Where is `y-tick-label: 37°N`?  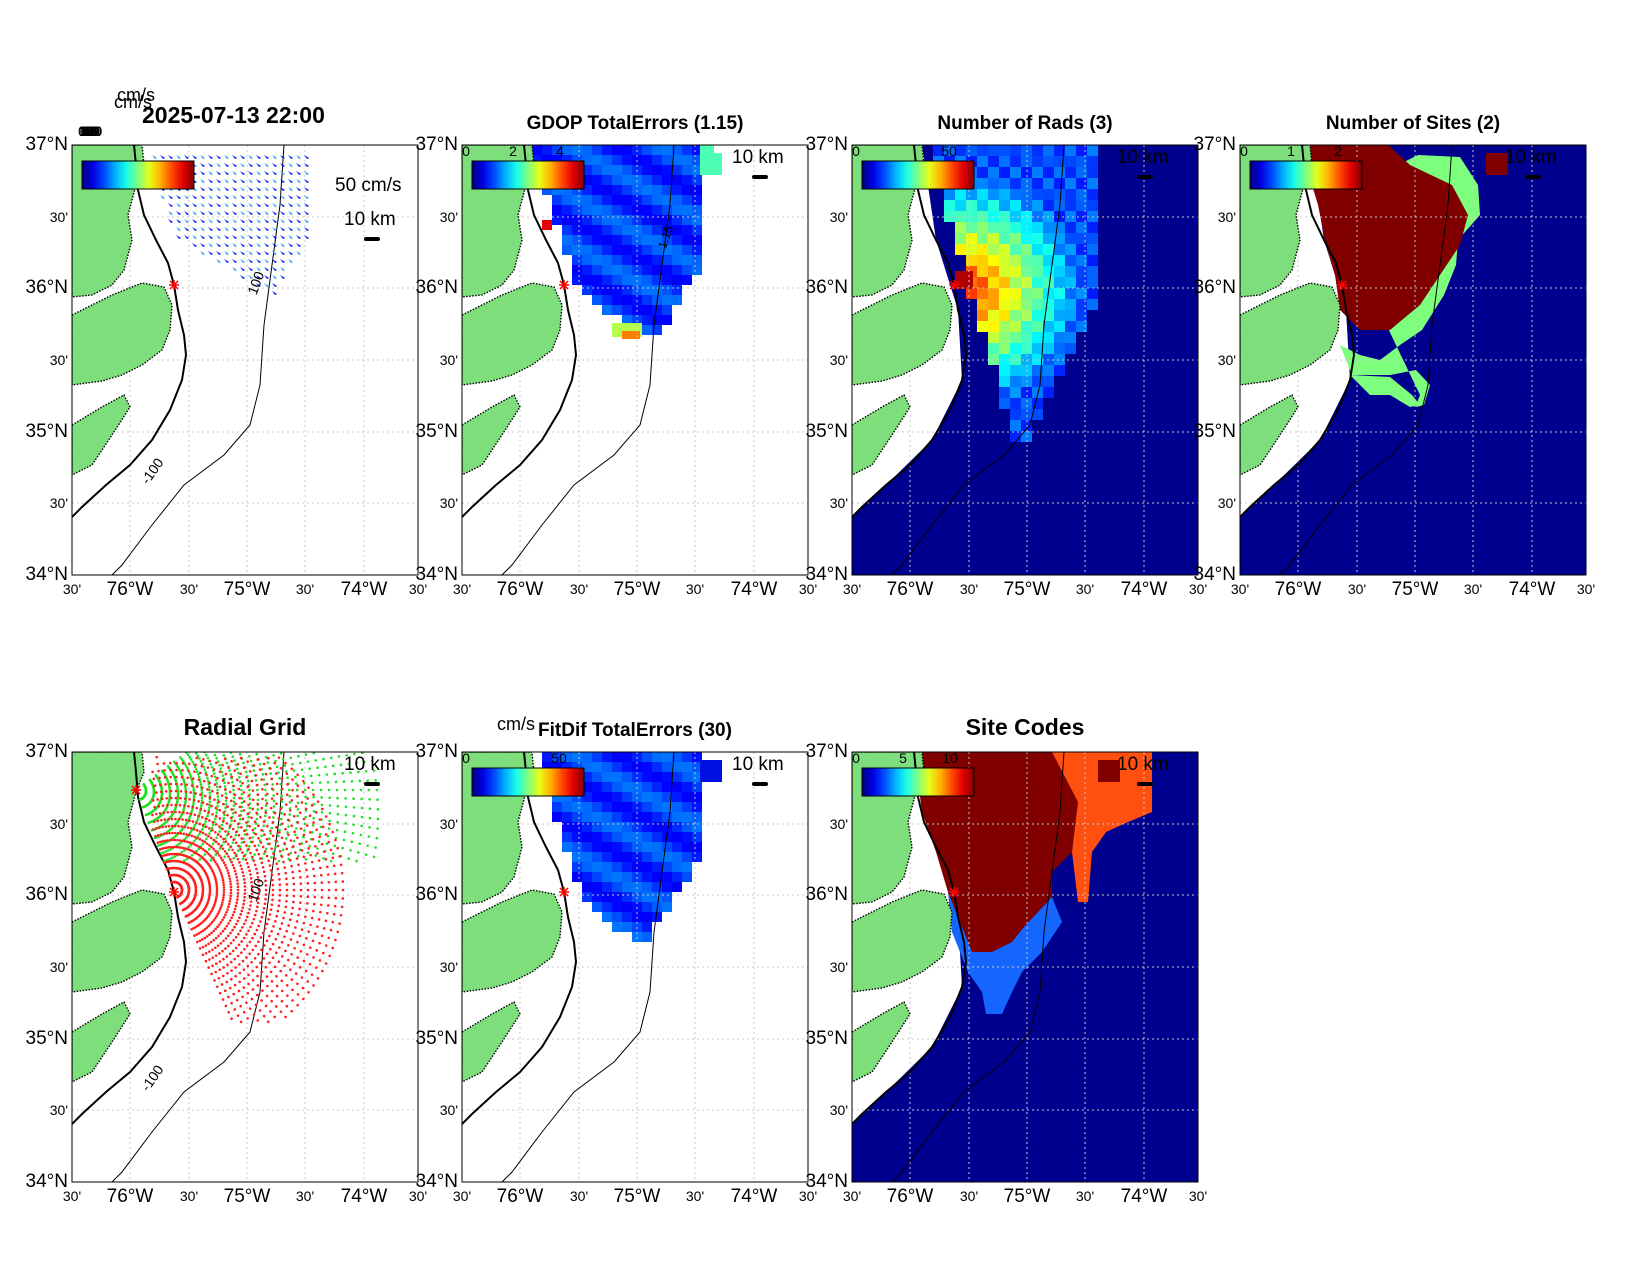
y-tick-label: 37°N is located at coordinates (826, 751).